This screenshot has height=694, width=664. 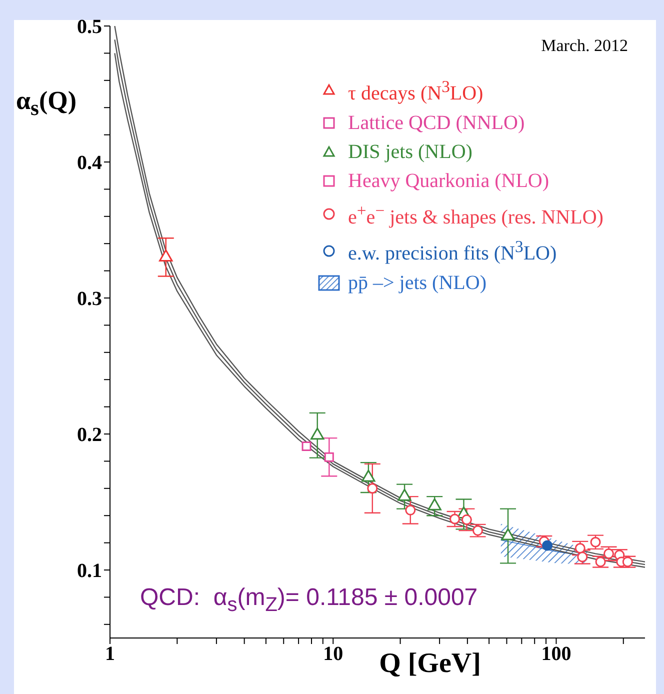 I want to click on y-tick-label: 0.1, so click(x=89, y=571).